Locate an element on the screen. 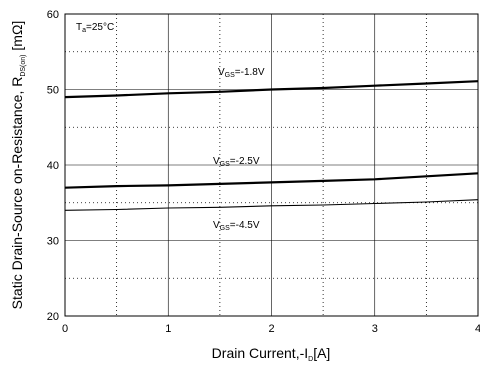 Image resolution: width=480 pixels, height=365 pixels. y-tick-label: 50 is located at coordinates (53, 91).